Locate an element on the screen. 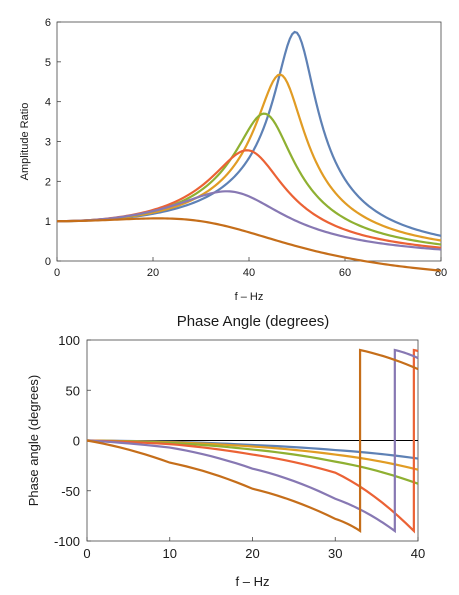 This screenshot has width=459, height=595. top-y-axis-label: Amplitude Ratio is located at coordinates (25, 142).